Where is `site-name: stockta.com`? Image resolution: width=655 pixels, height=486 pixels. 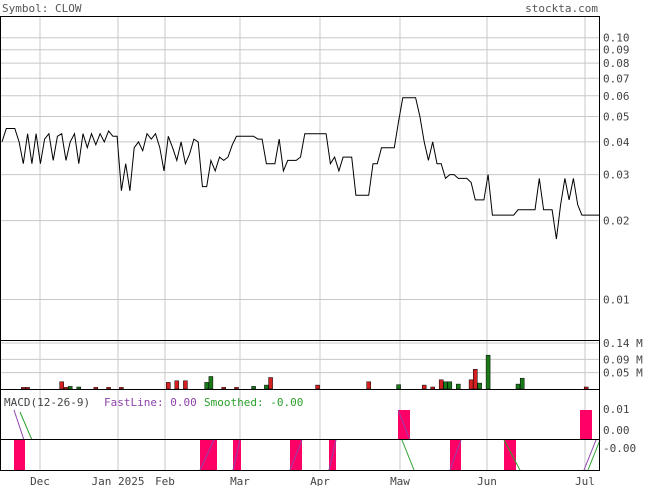
site-name: stockta.com is located at coordinates (561, 8).